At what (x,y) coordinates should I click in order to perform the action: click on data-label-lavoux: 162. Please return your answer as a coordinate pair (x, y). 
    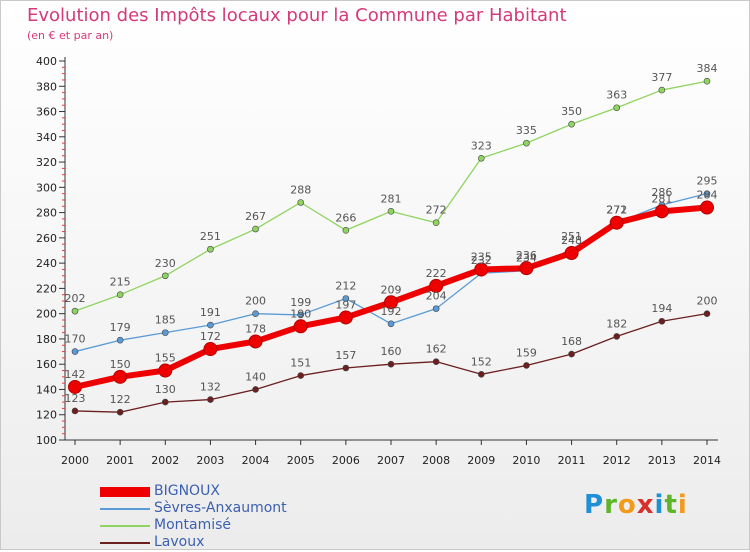
    Looking at the image, I should click on (436, 349).